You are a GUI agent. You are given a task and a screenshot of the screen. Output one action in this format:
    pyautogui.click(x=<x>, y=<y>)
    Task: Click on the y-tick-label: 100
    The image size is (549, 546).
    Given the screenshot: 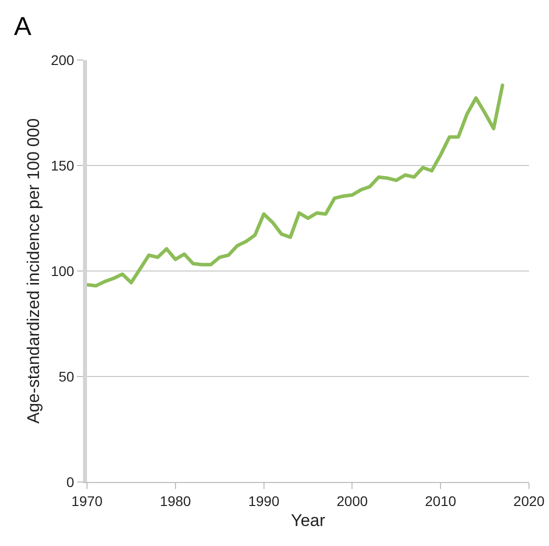 What is the action you would take?
    pyautogui.click(x=62, y=270)
    